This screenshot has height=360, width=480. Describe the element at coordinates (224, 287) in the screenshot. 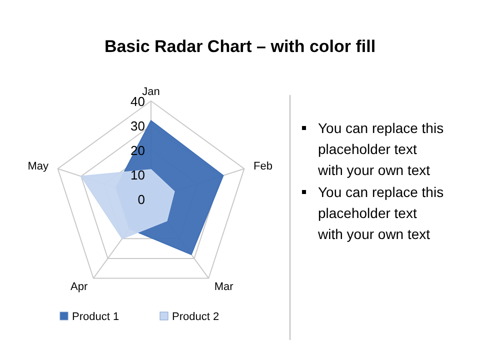

I see `spoke-label: Mar` at that location.